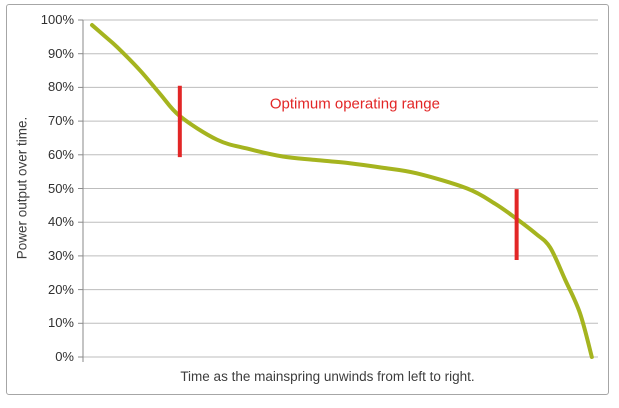  What do you see at coordinates (60, 255) in the screenshot?
I see `y-tick-label: 30%` at bounding box center [60, 255].